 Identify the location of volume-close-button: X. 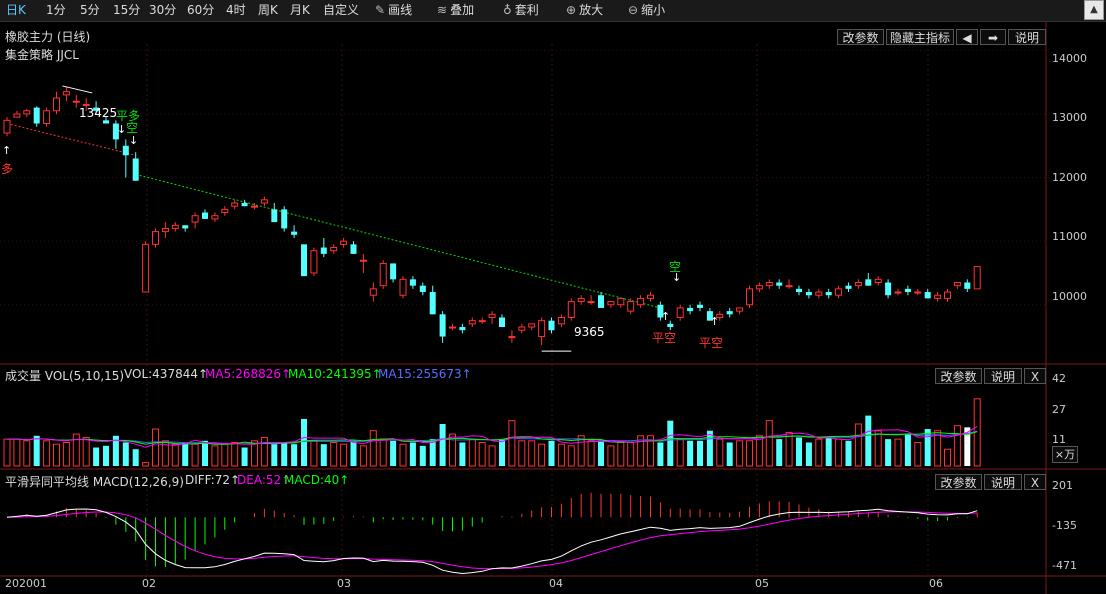
(1035, 376).